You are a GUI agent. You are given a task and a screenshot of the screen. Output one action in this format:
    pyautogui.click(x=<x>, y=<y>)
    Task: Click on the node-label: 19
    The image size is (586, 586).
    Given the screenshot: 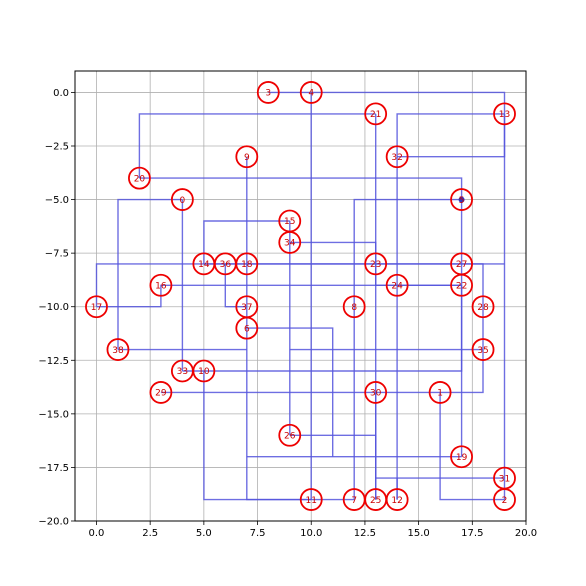 What is the action you would take?
    pyautogui.click(x=462, y=458)
    